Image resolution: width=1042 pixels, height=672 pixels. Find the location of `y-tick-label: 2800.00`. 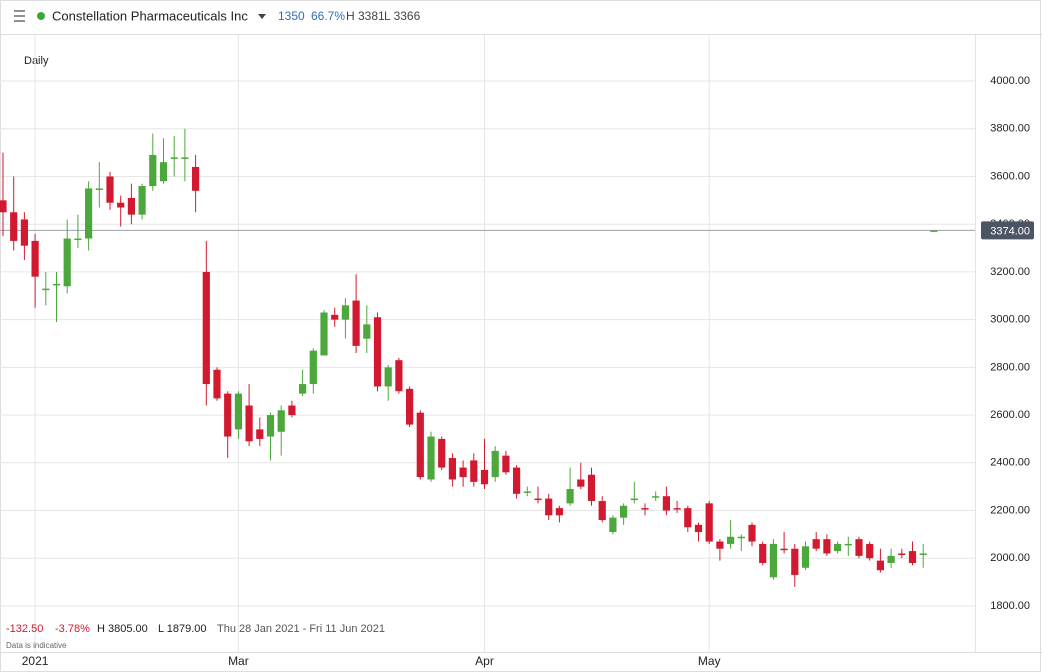

y-tick-label: 2800.00 is located at coordinates (1010, 367).